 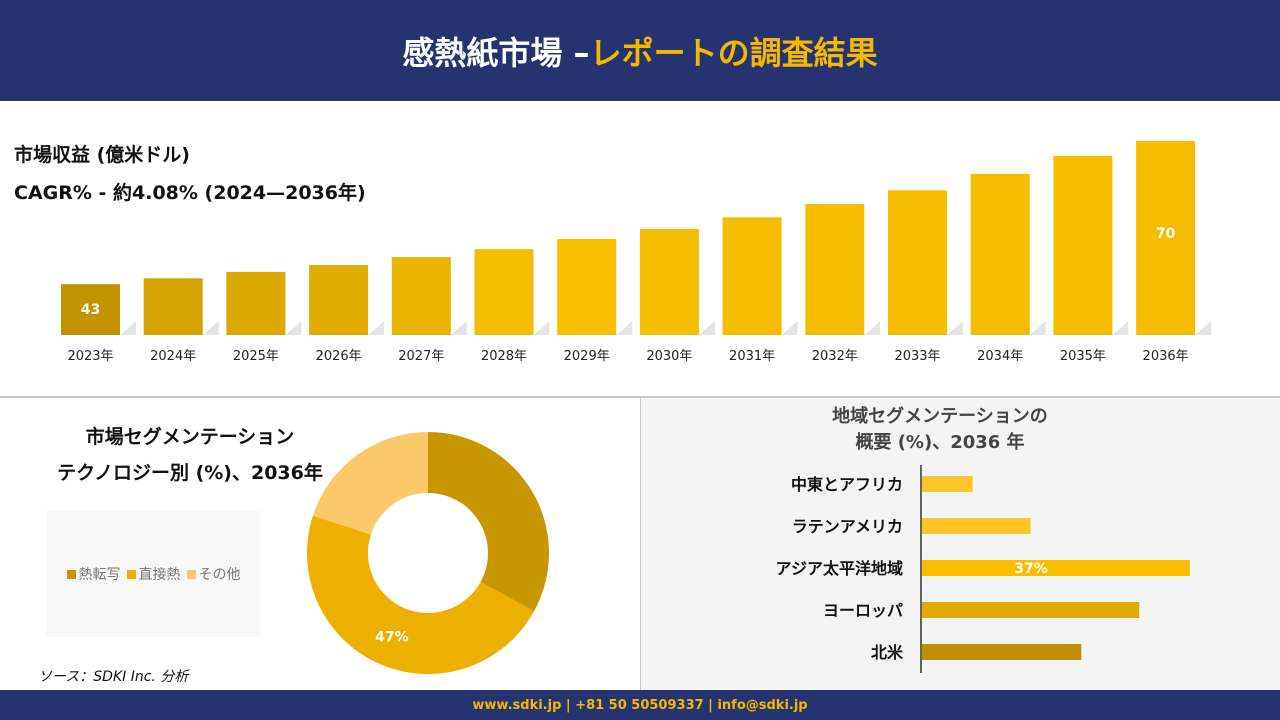 I want to click on data-label: 70, so click(x=1166, y=234).